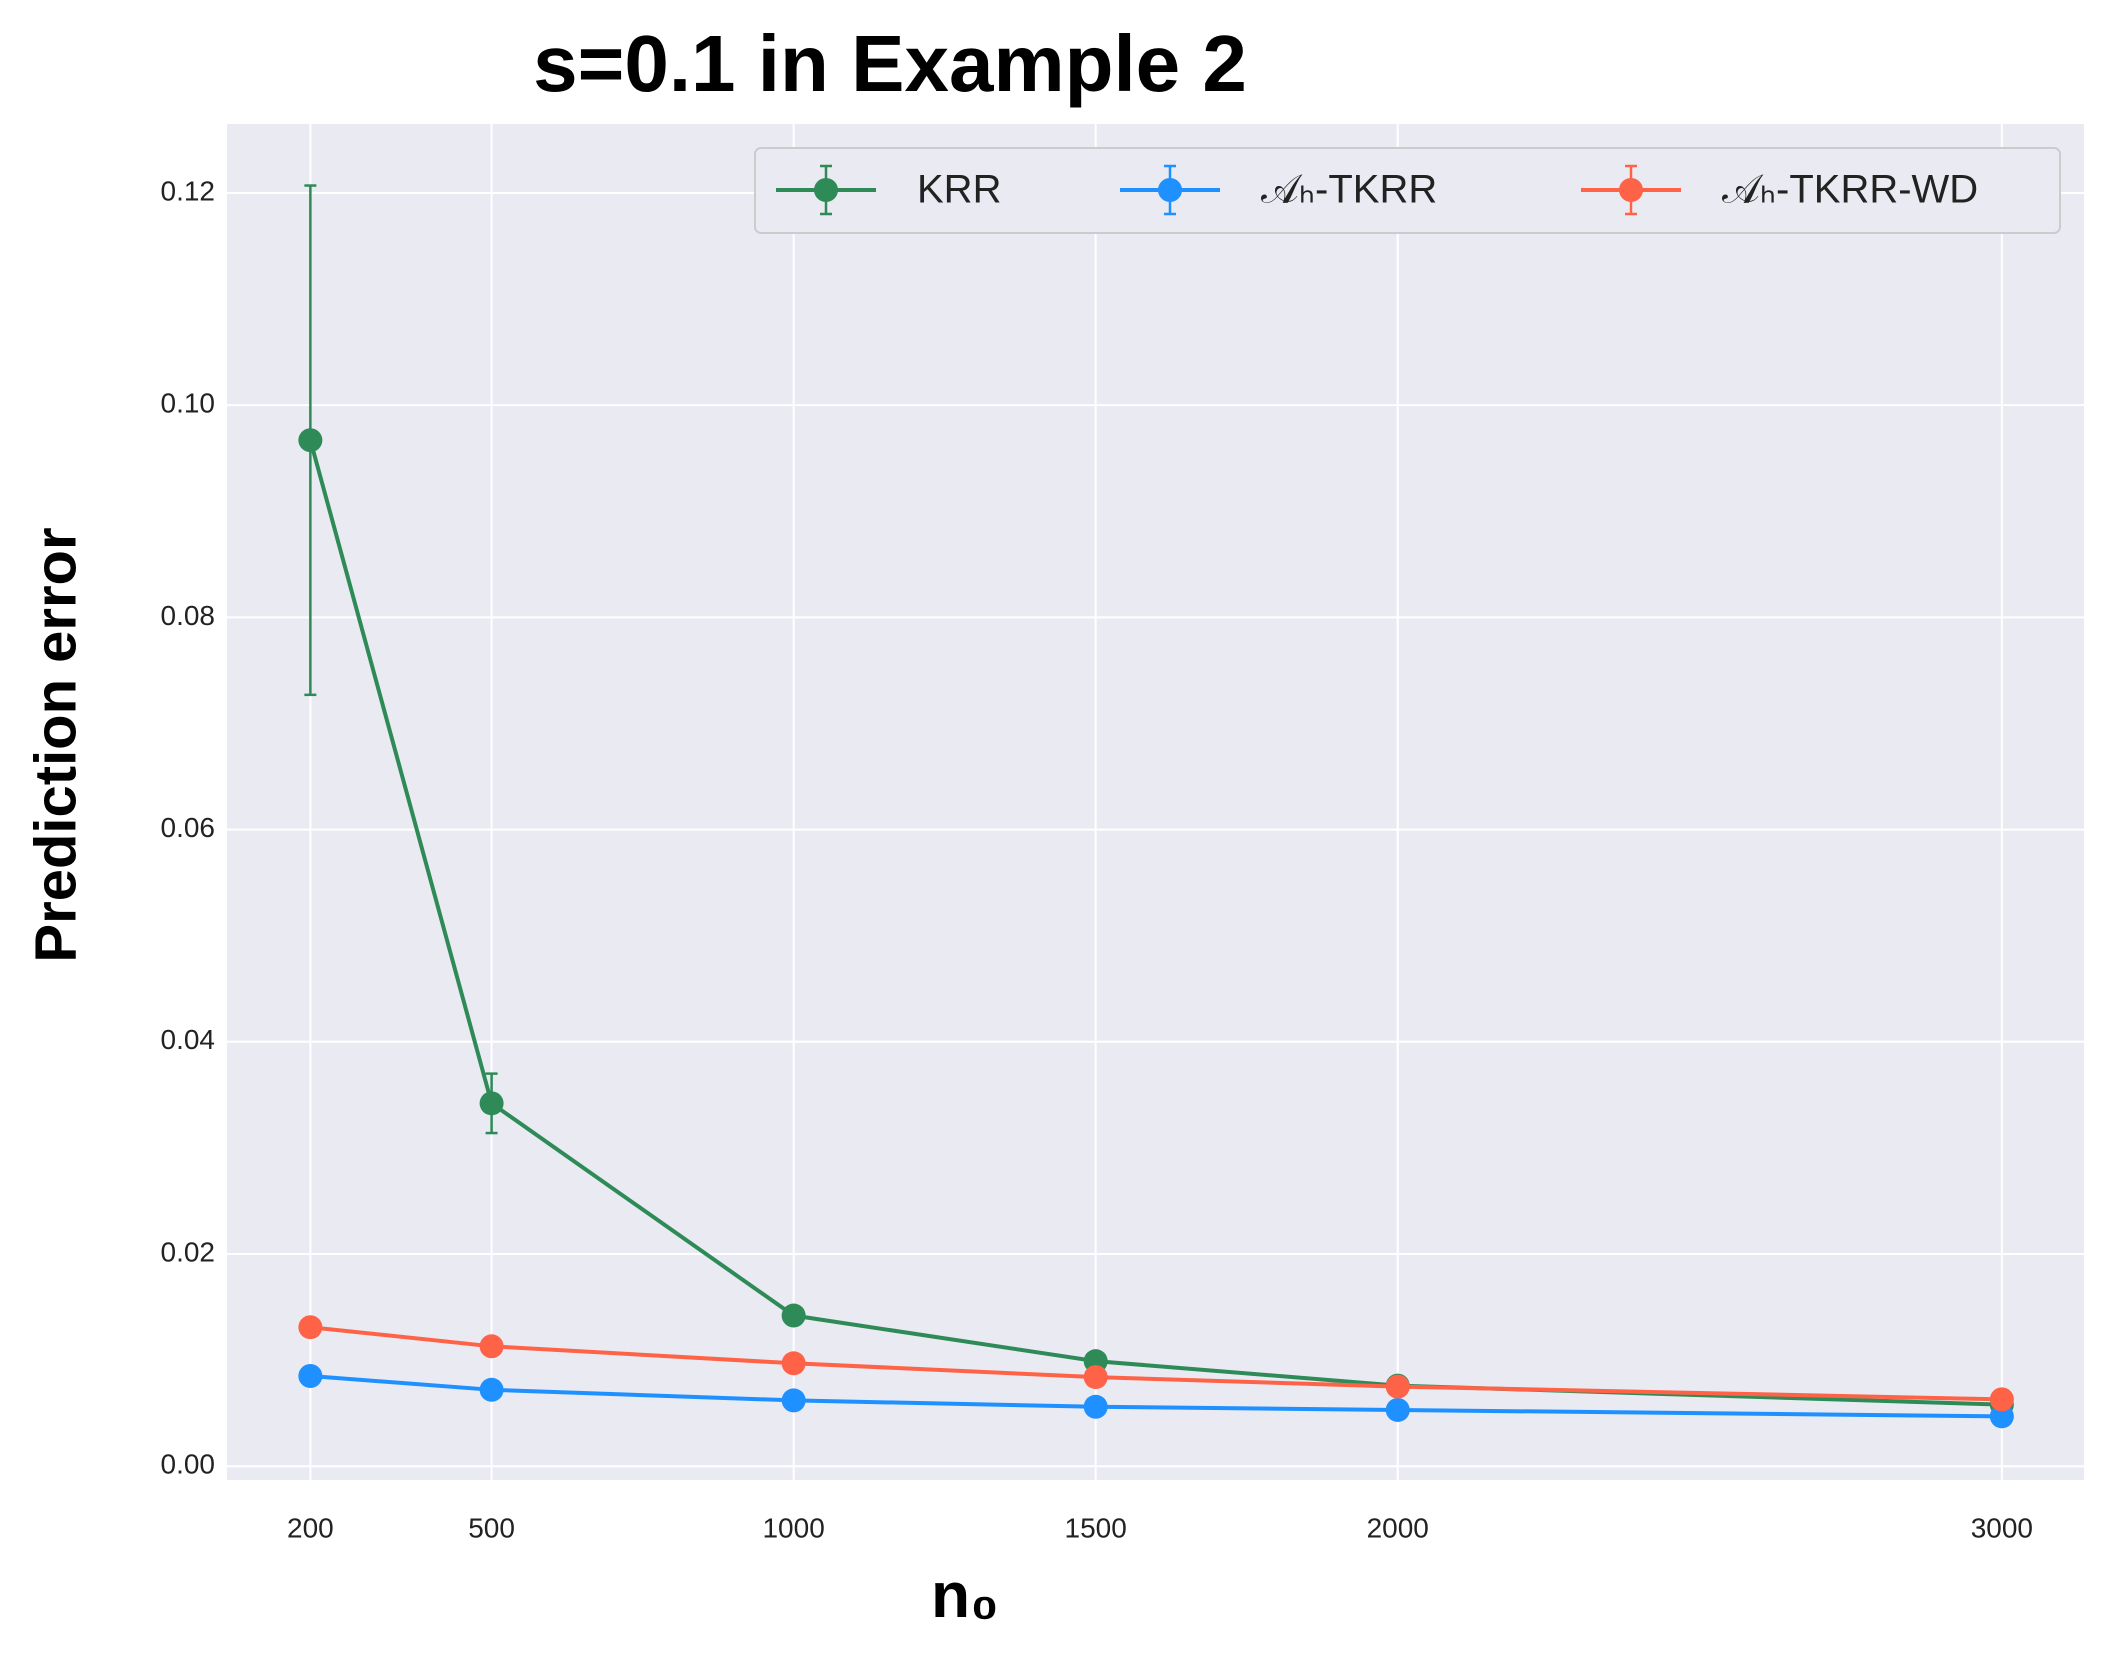 This screenshot has height=1665, width=2115. I want to click on y-tick-label: 0.12, so click(188, 190).